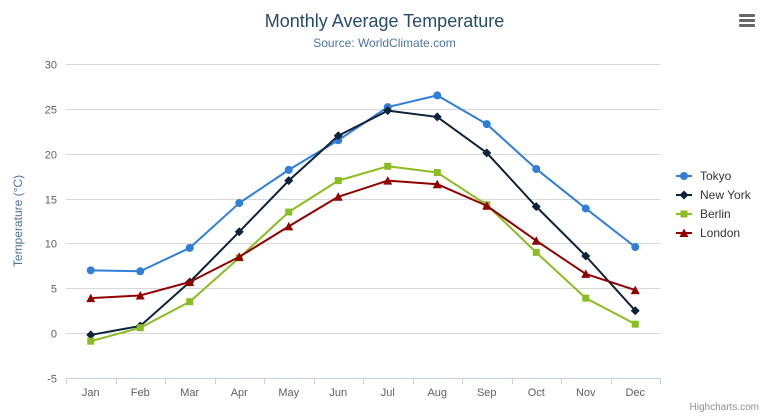  I want to click on legend-item-new-york: New York, so click(721, 194).